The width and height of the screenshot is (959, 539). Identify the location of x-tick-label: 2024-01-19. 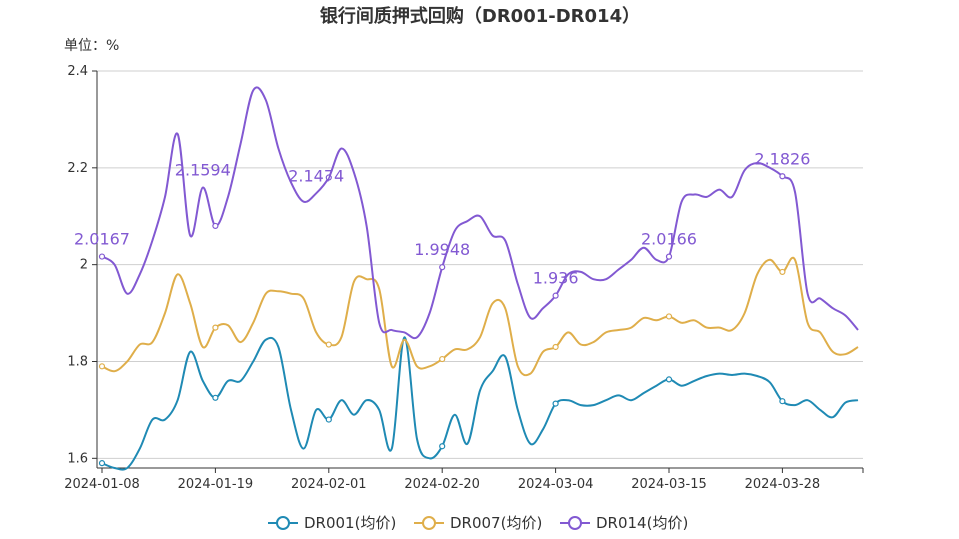
(216, 484).